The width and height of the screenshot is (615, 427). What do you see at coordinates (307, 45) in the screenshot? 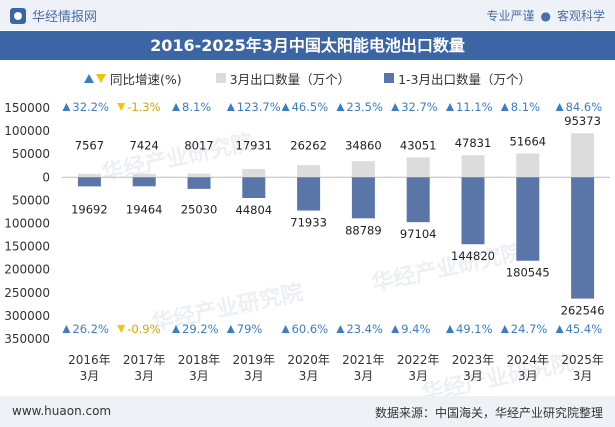
I see `chart-title: 2016-2025年3月中国太阳能电池出口数量` at bounding box center [307, 45].